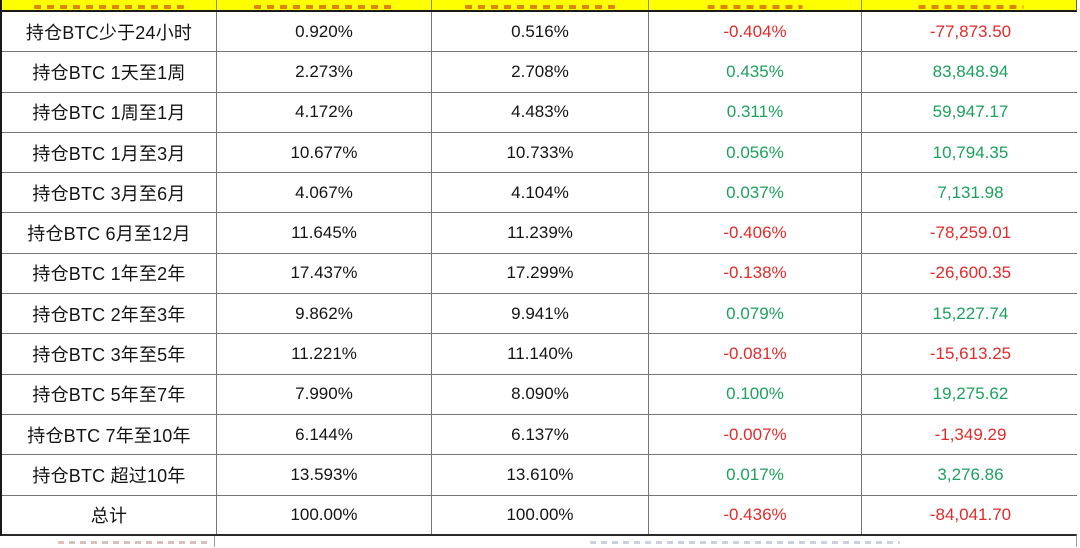  Describe the element at coordinates (109, 514) in the screenshot. I see `row-label: 总计` at that location.